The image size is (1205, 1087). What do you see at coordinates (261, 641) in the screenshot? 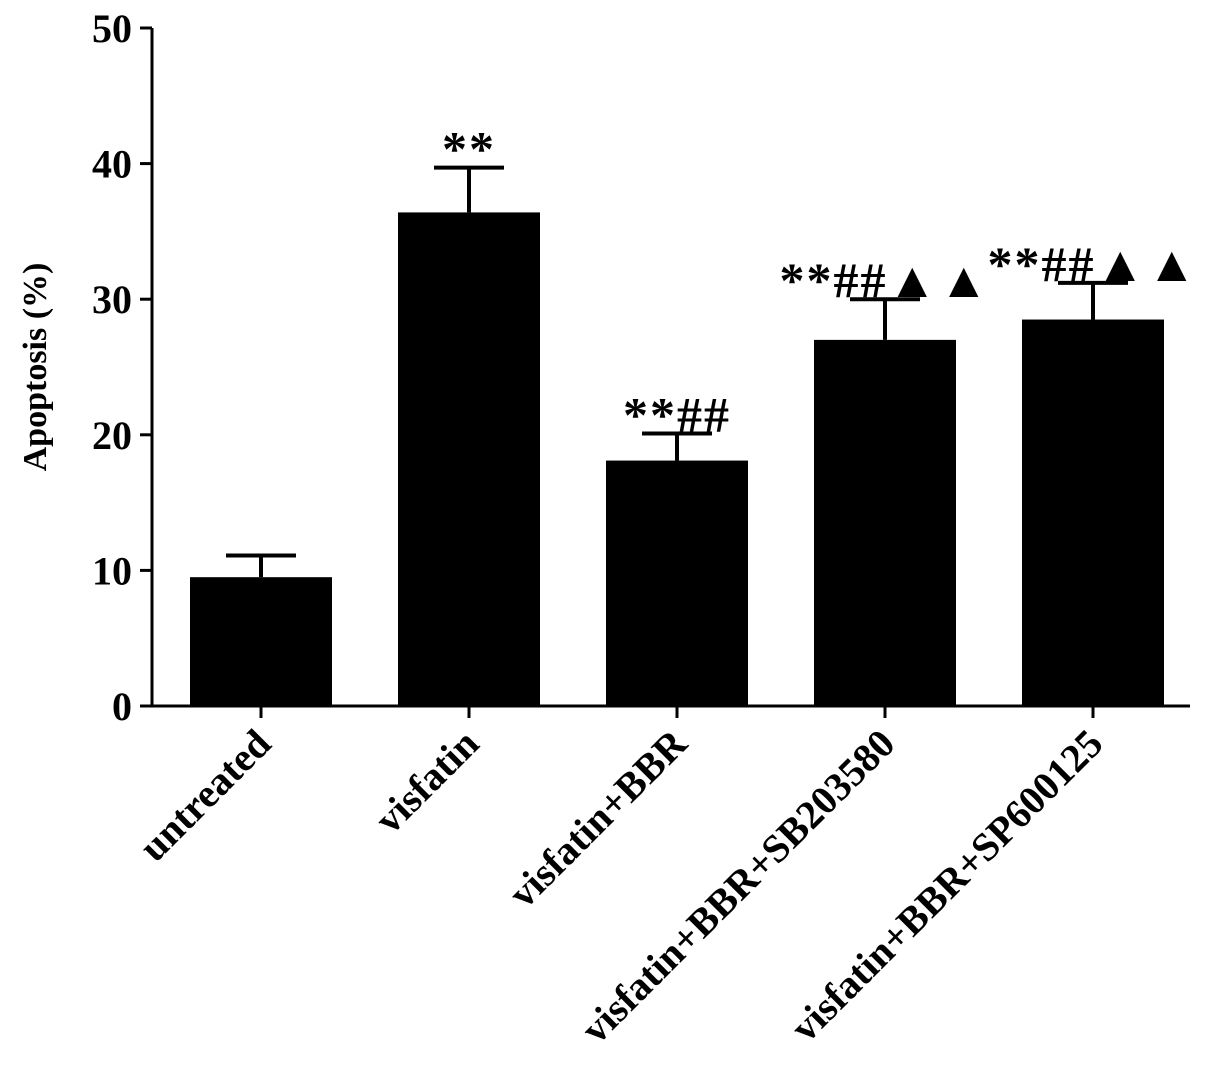
I see `bar-untreated` at bounding box center [261, 641].